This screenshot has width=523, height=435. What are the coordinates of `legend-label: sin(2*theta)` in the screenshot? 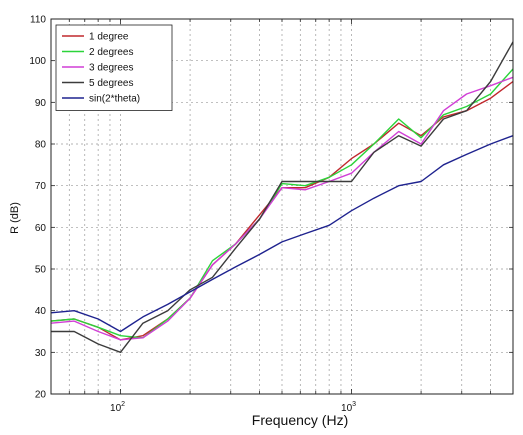 It's located at (114, 99).